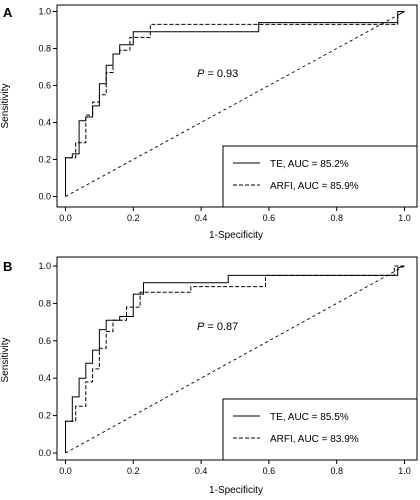 The width and height of the screenshot is (420, 500). I want to click on panel-label: A, so click(8, 12).